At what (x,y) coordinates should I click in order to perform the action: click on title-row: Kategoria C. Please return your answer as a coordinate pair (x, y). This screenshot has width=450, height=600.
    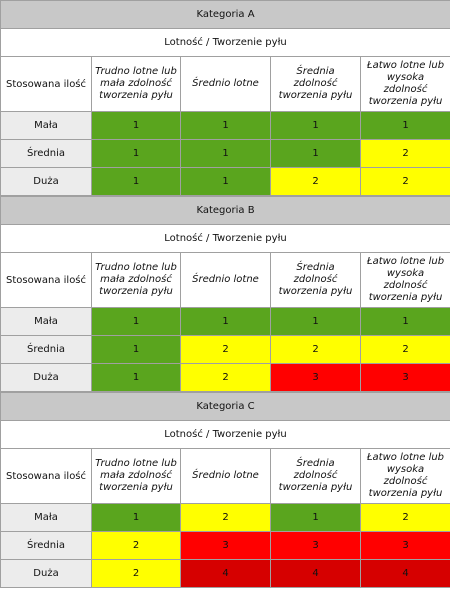
    Looking at the image, I should click on (225, 406).